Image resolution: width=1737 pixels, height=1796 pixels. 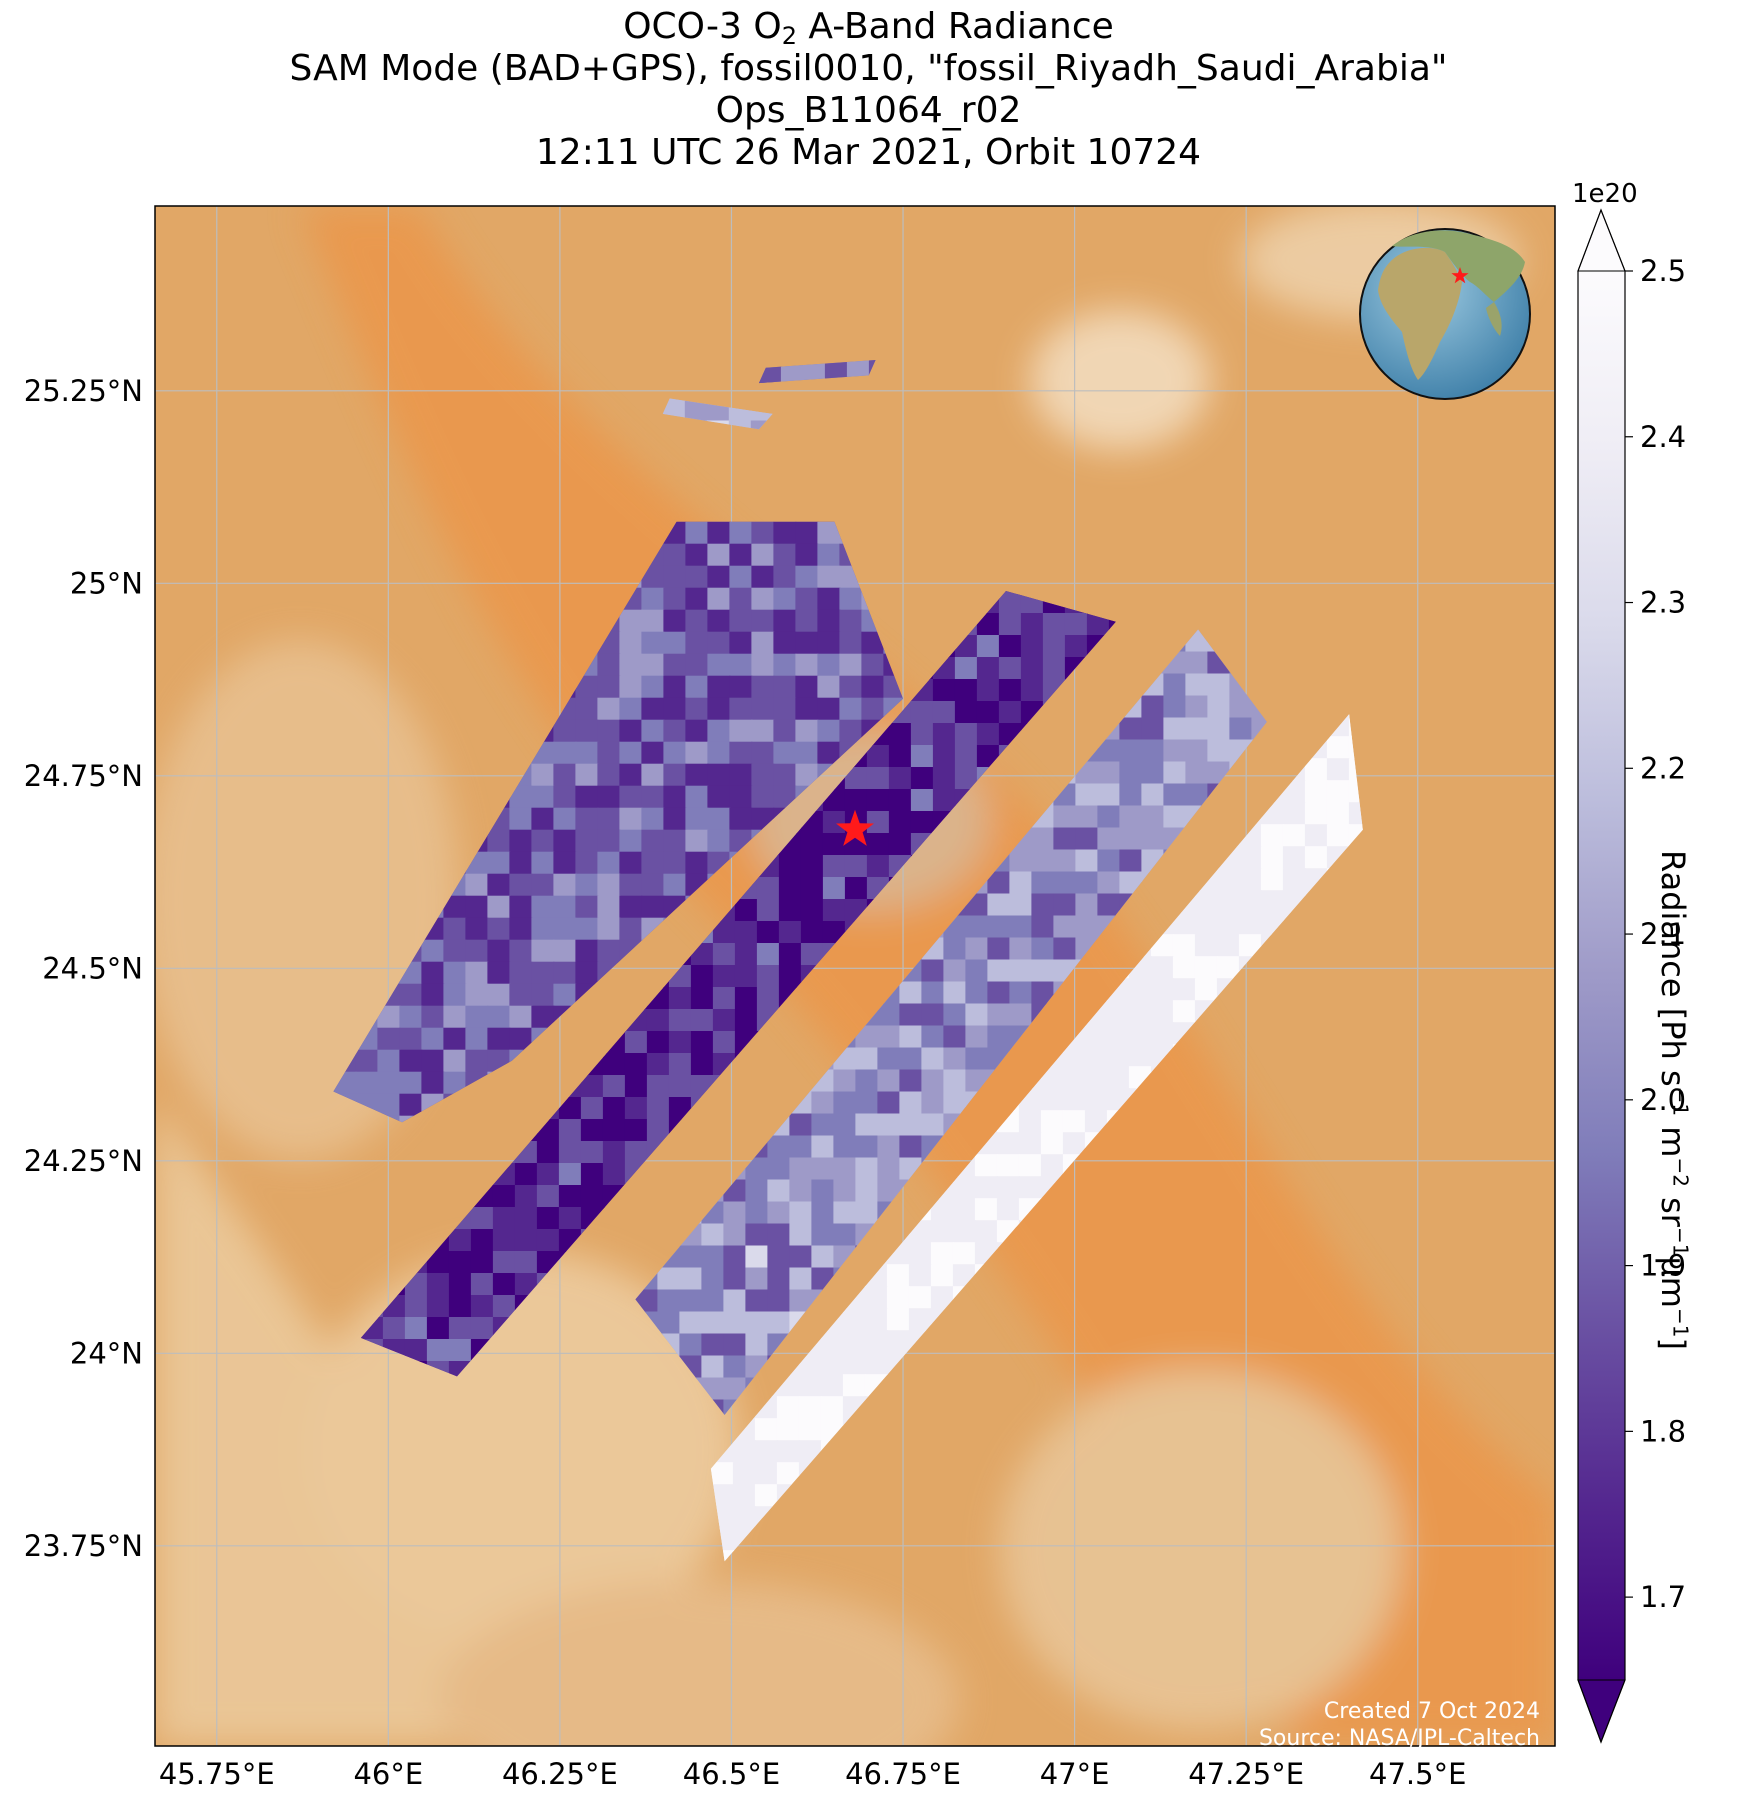 I want to click on colorbar-tick-label: 1.7, so click(x=1663, y=1597).